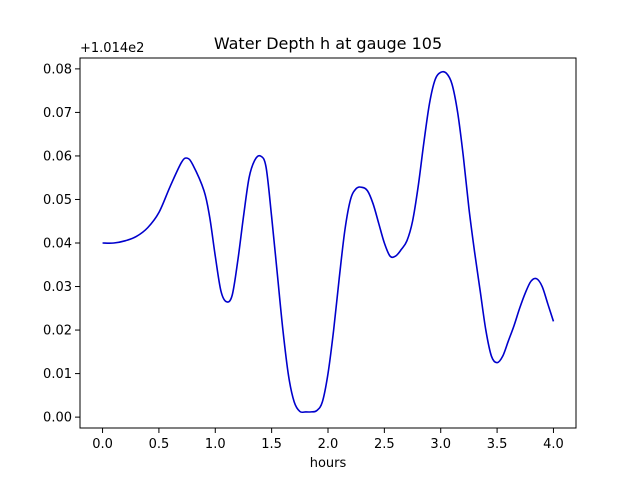  I want to click on x-tick-label: 3.5, so click(497, 444).